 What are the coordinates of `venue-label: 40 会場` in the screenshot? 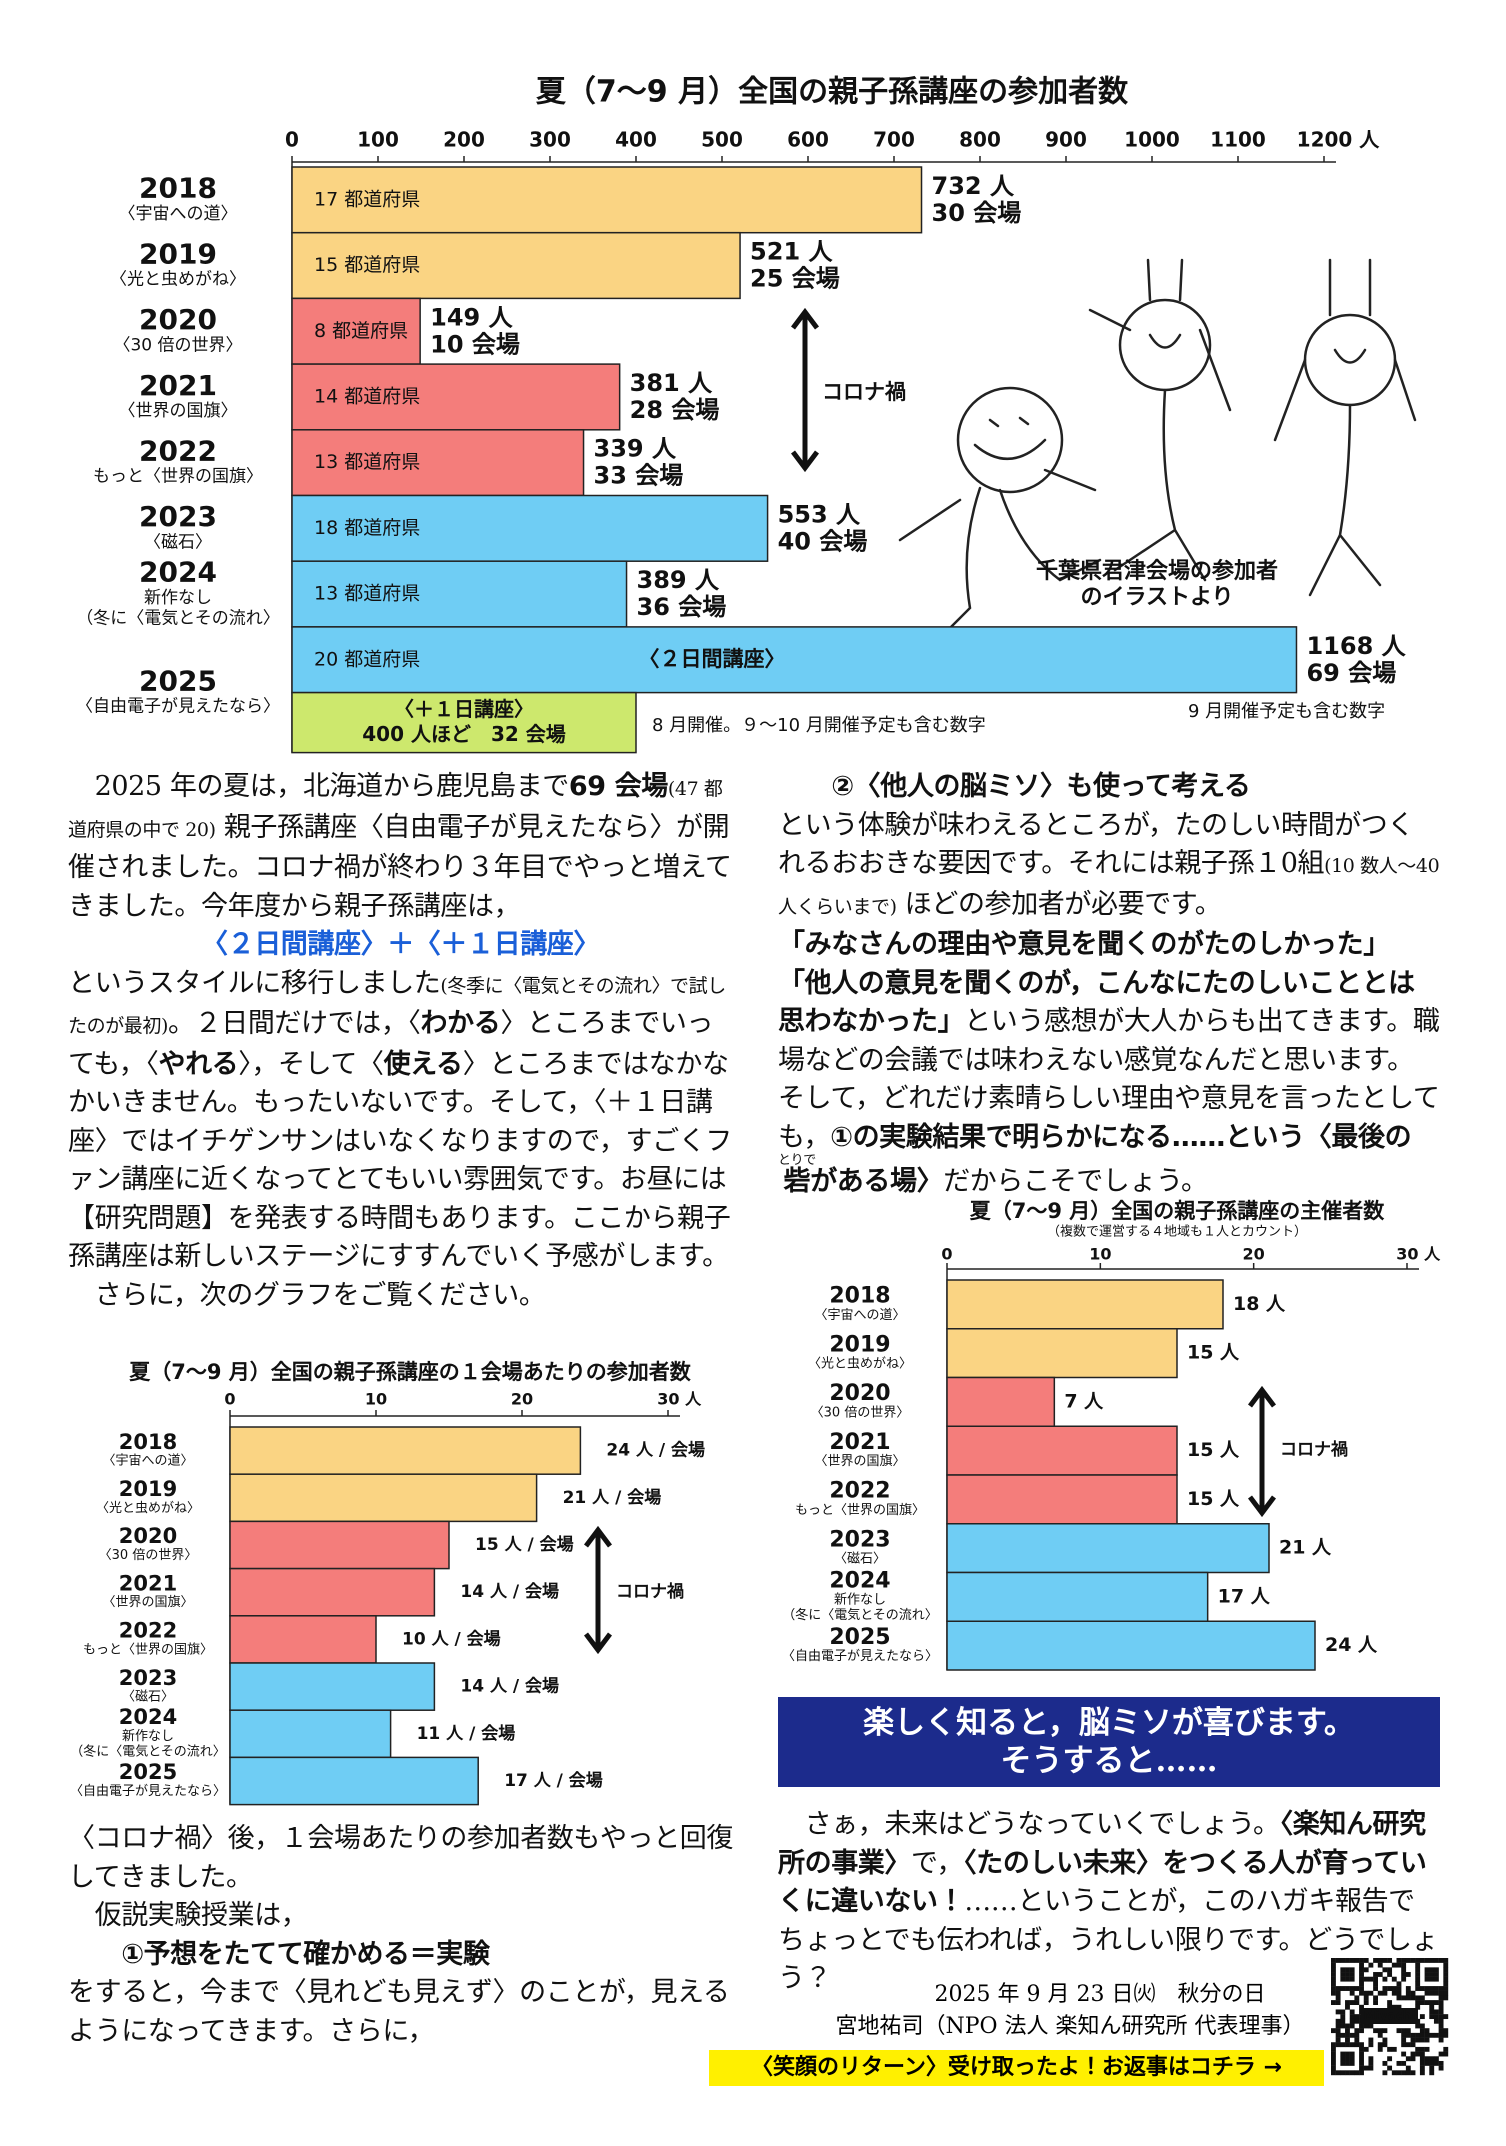 It's located at (823, 541).